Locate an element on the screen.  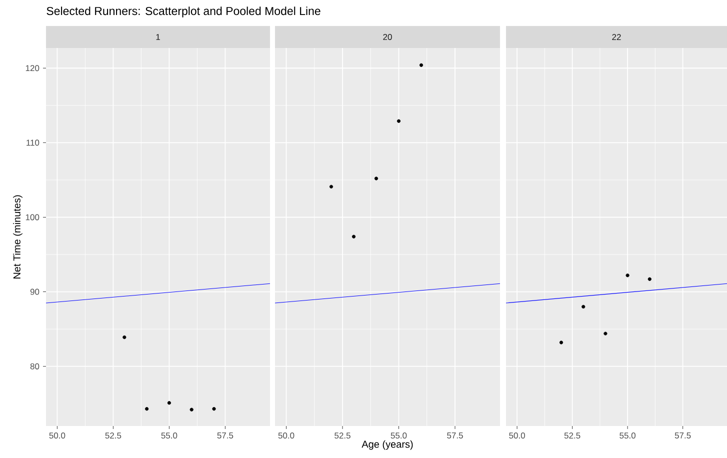
chart-subtitle: 1 is located at coordinates (158, 37).